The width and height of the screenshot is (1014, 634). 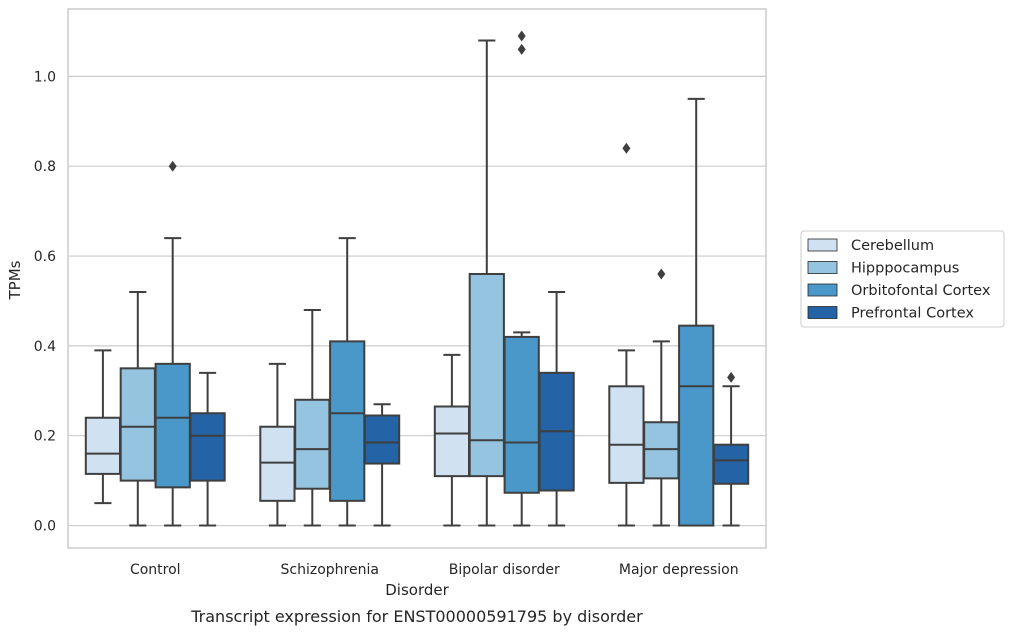 What do you see at coordinates (155, 570) in the screenshot?
I see `x-tick-label: Control` at bounding box center [155, 570].